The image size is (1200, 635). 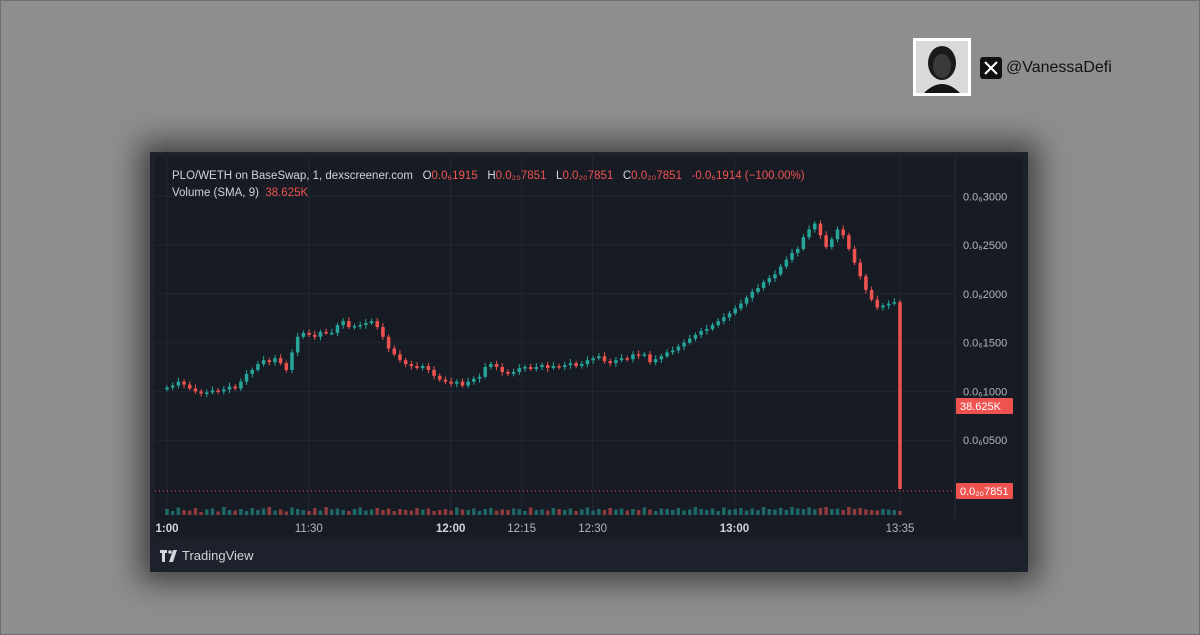 What do you see at coordinates (981, 407) in the screenshot?
I see `price-marker-label: 38.625K` at bounding box center [981, 407].